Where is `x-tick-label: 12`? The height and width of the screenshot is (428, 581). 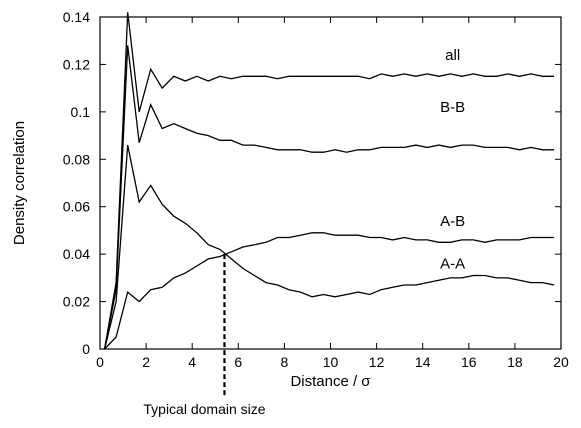
x-tick-label: 12 is located at coordinates (377, 362).